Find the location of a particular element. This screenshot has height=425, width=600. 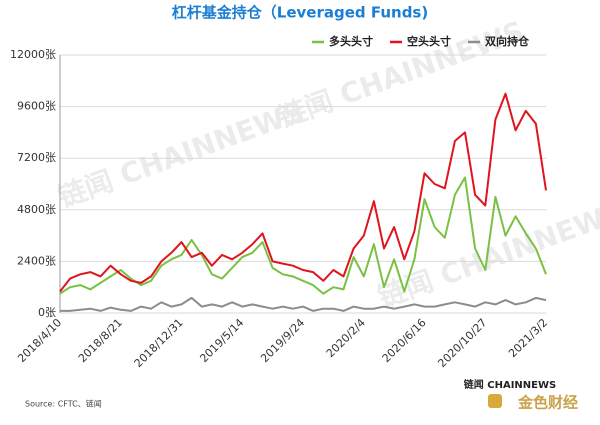

legend-label: 多头头寸 is located at coordinates (351, 41).